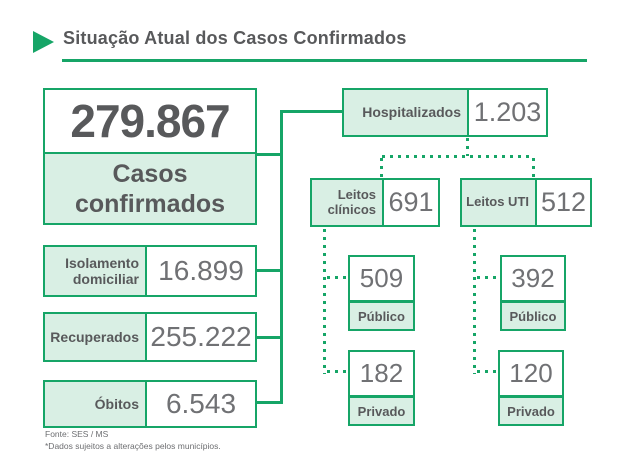 This screenshot has height=459, width=629. I want to click on confirmed-cases-label: Casos confirmados, so click(150, 188).